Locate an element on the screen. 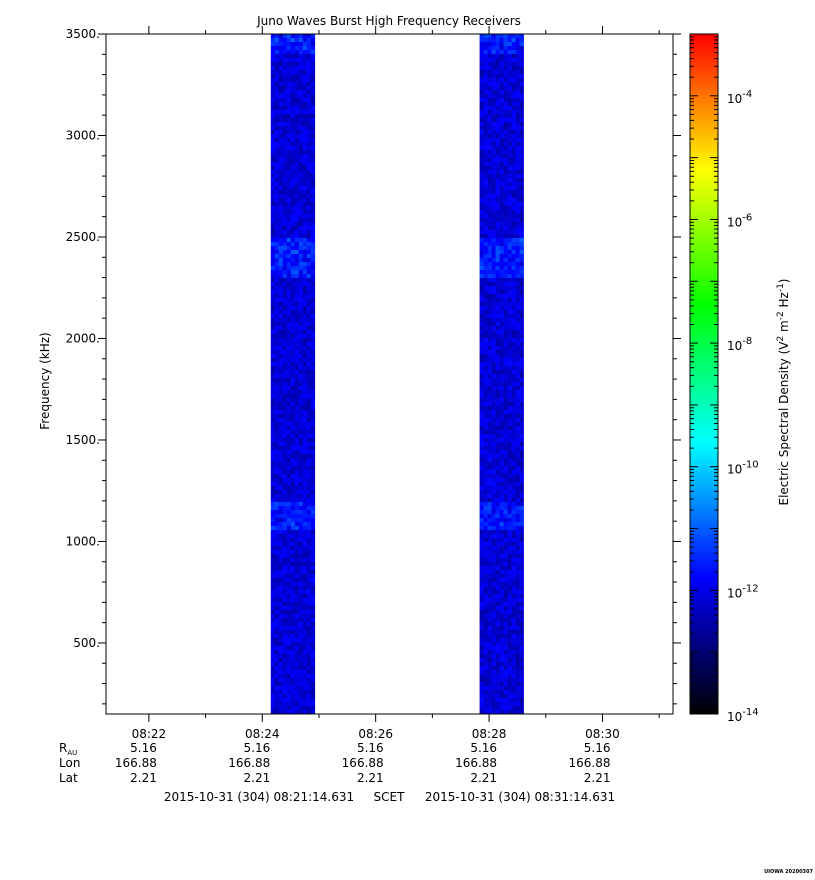 The height and width of the screenshot is (880, 815). colorbar-frame is located at coordinates (704, 374).